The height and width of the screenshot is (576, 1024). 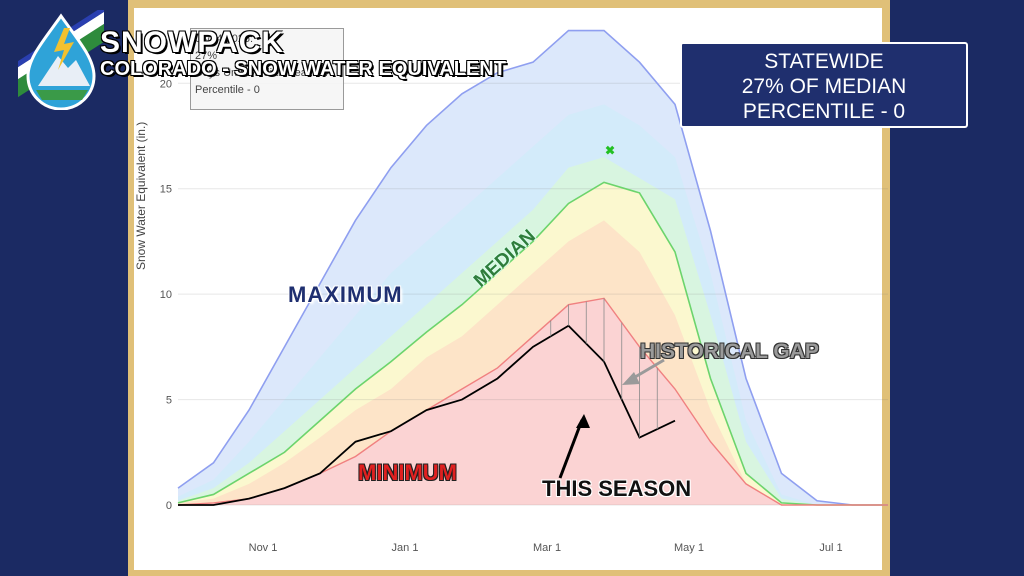 I want to click on peak-marker: ✖, so click(x=610, y=151).